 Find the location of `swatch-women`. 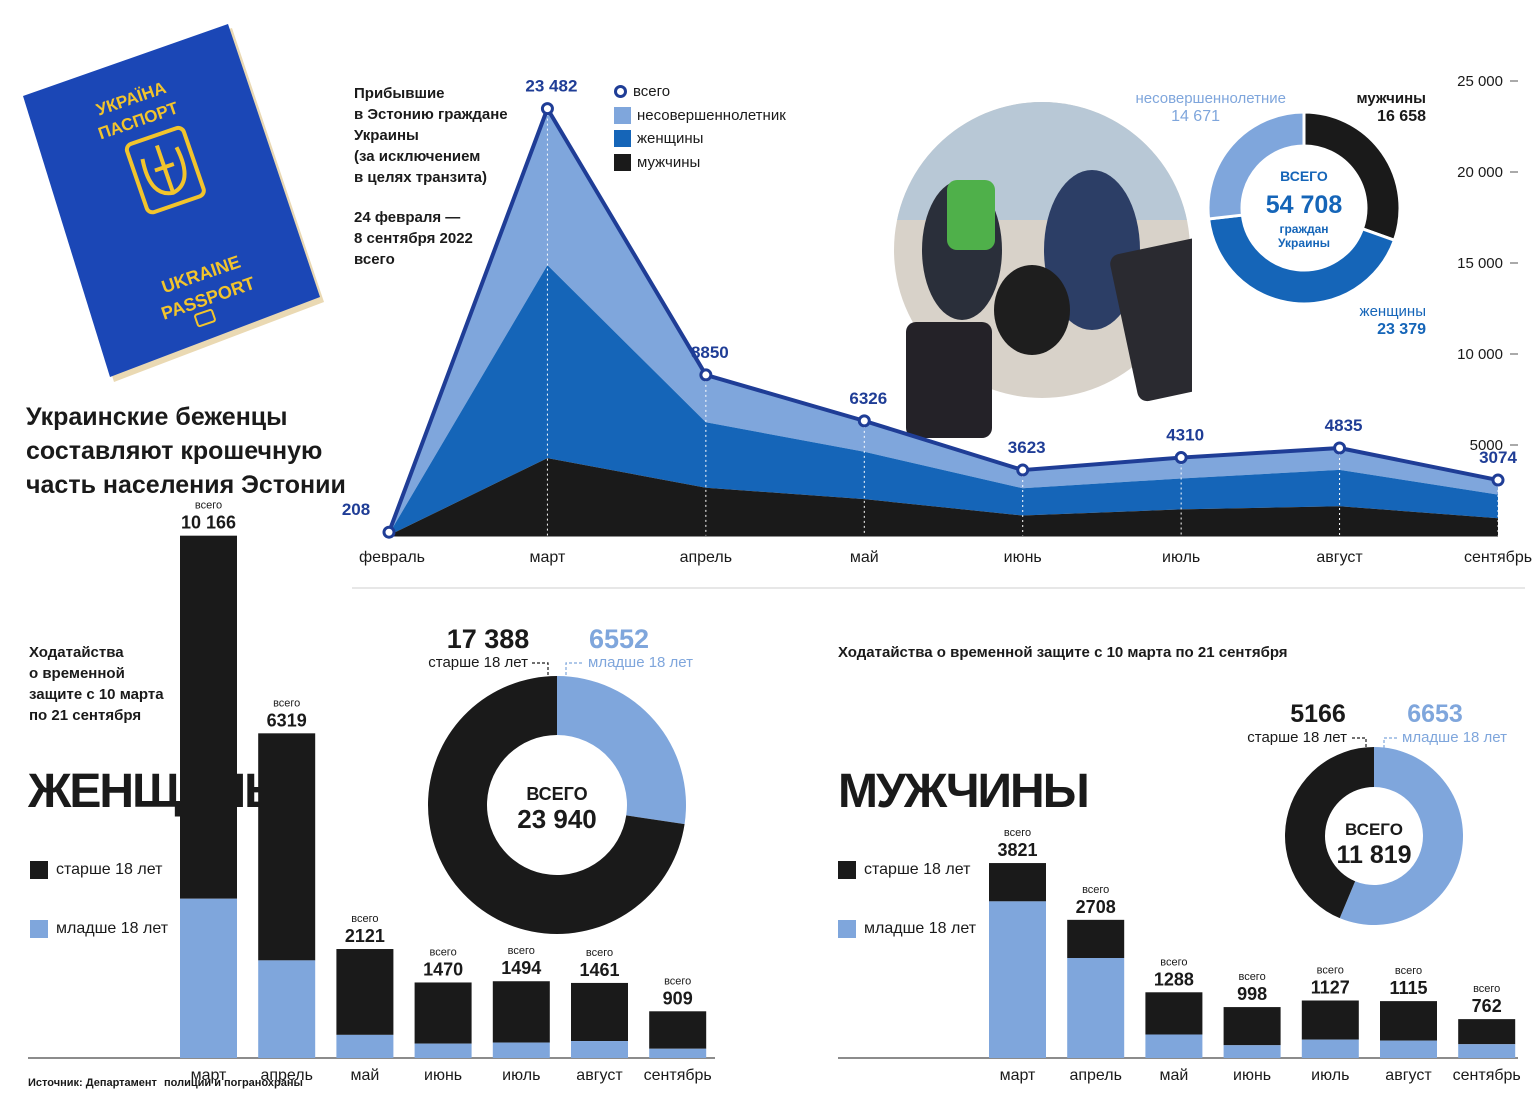

swatch-women is located at coordinates (622, 138).